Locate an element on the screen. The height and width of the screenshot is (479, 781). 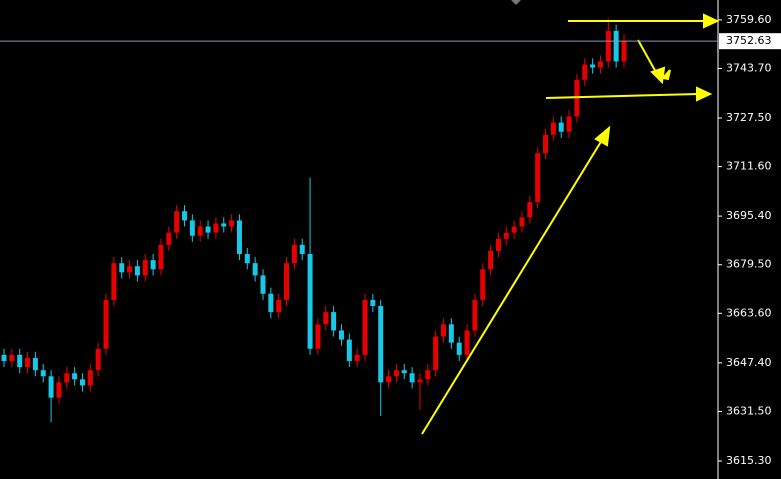
current-price-box is located at coordinates (750, 41).